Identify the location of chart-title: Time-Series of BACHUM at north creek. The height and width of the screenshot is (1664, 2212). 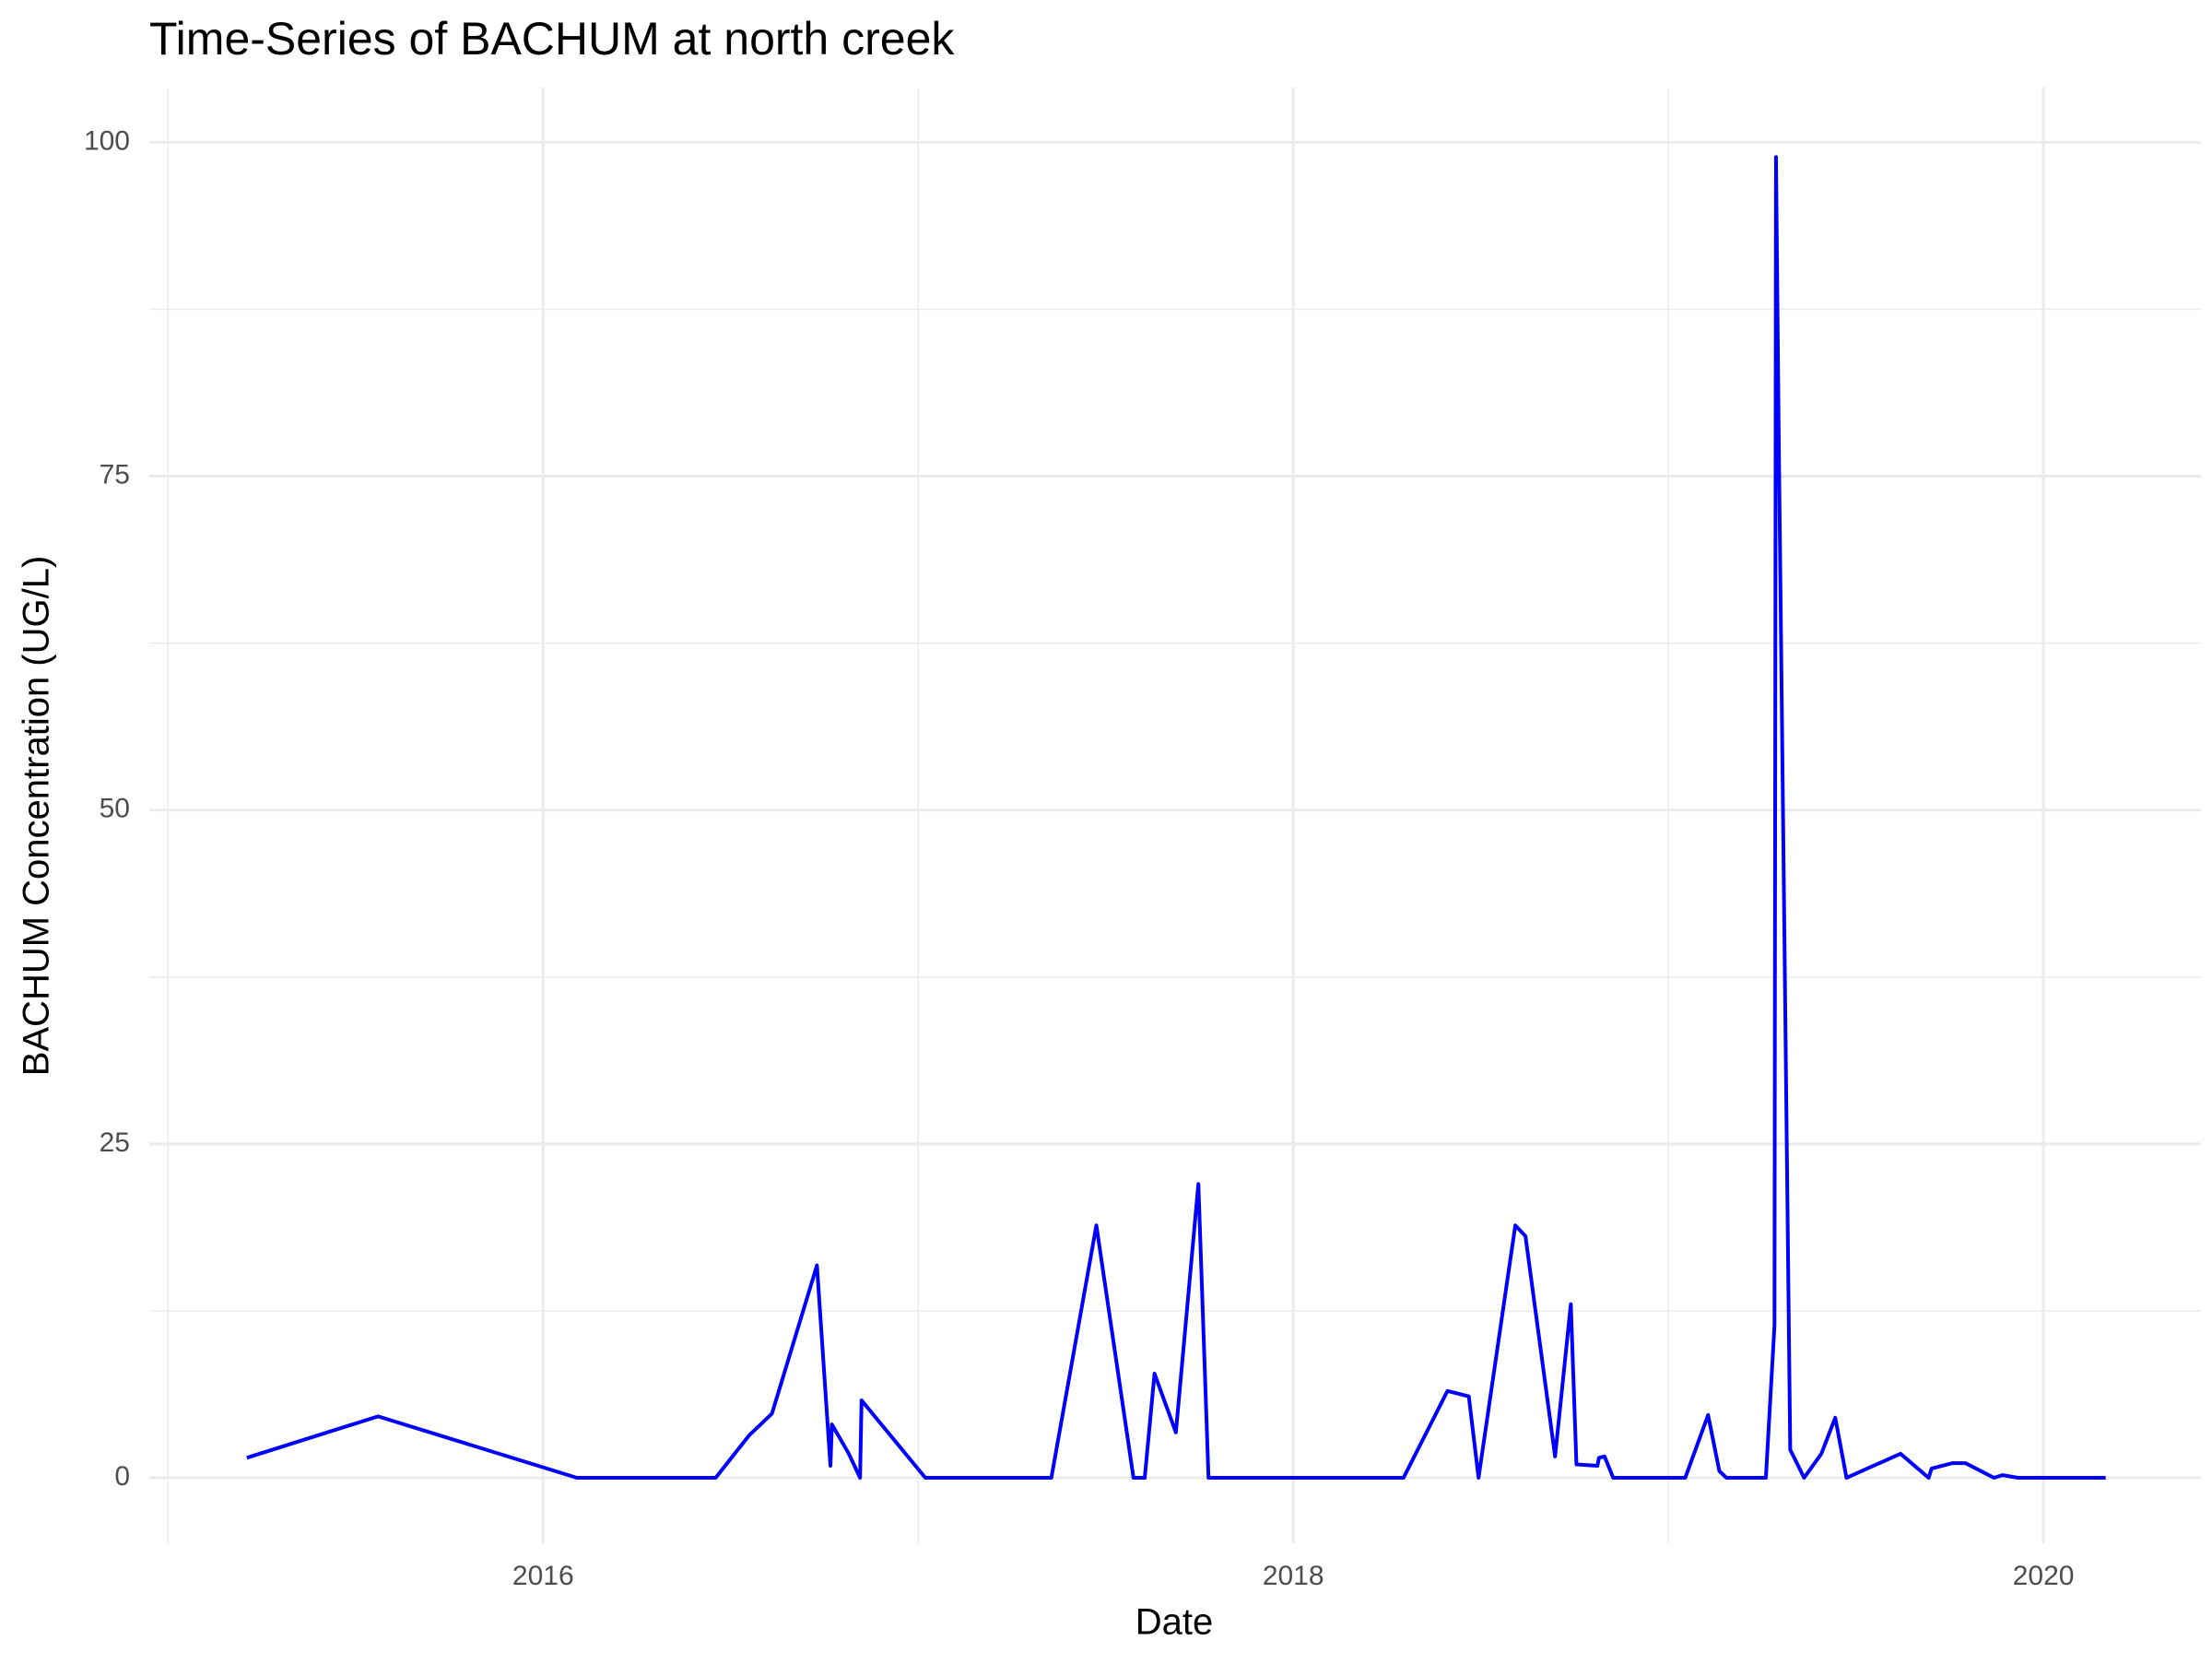
(552, 39).